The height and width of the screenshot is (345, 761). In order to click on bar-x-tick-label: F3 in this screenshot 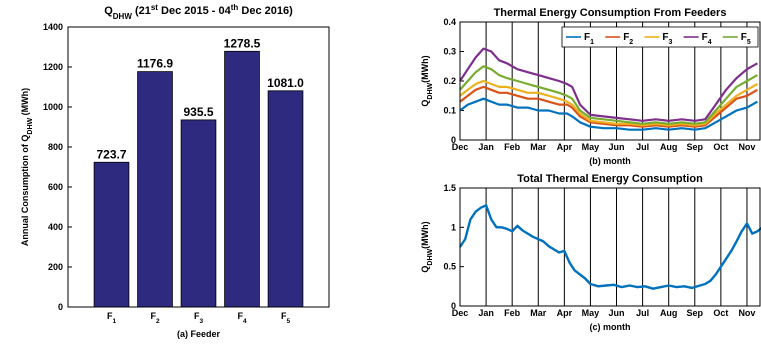, I will do `click(199, 318)`.